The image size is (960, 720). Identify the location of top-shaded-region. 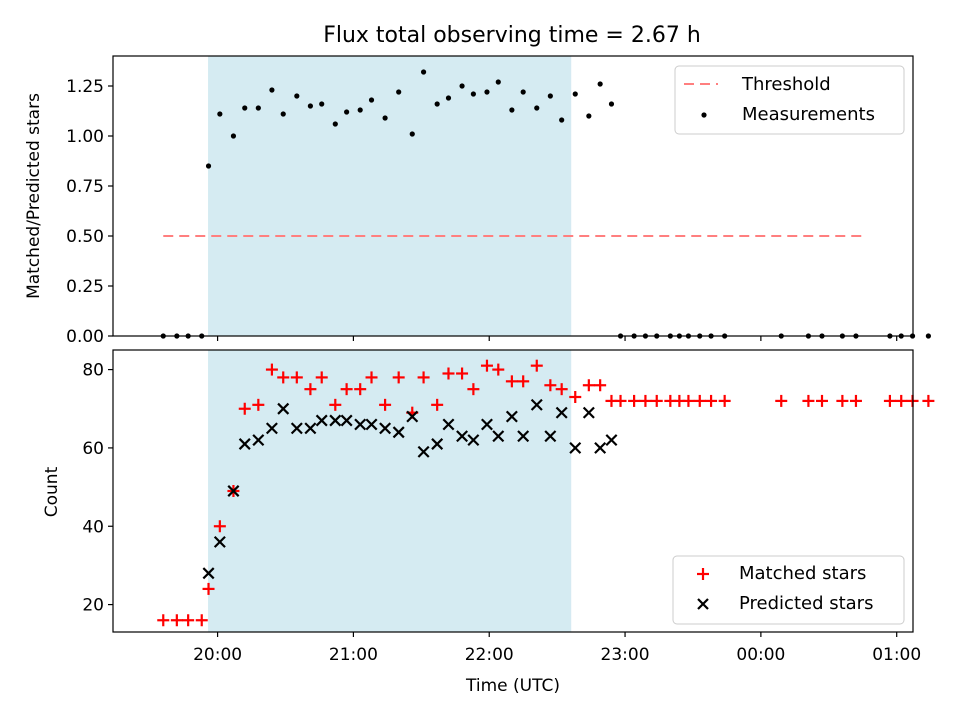
(390, 196).